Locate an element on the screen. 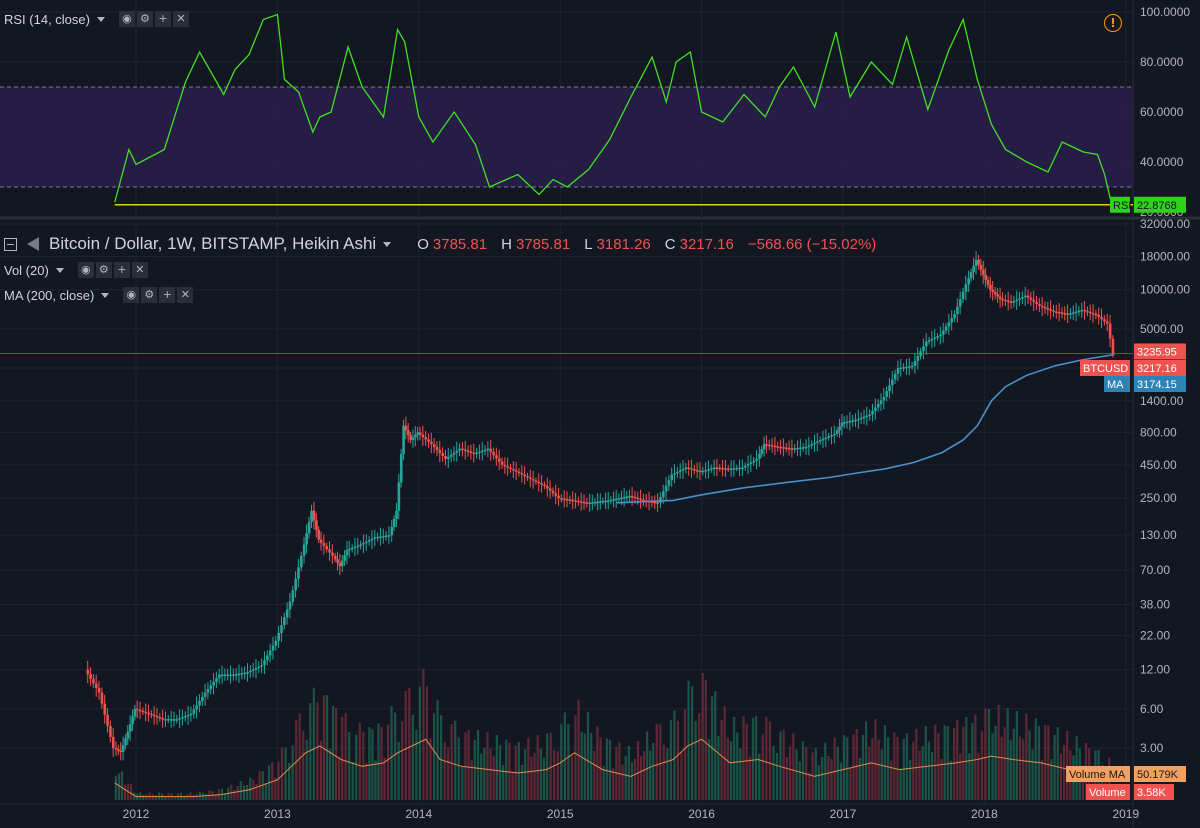  volma-tag-key-text: Volume MA is located at coordinates (1097, 775).